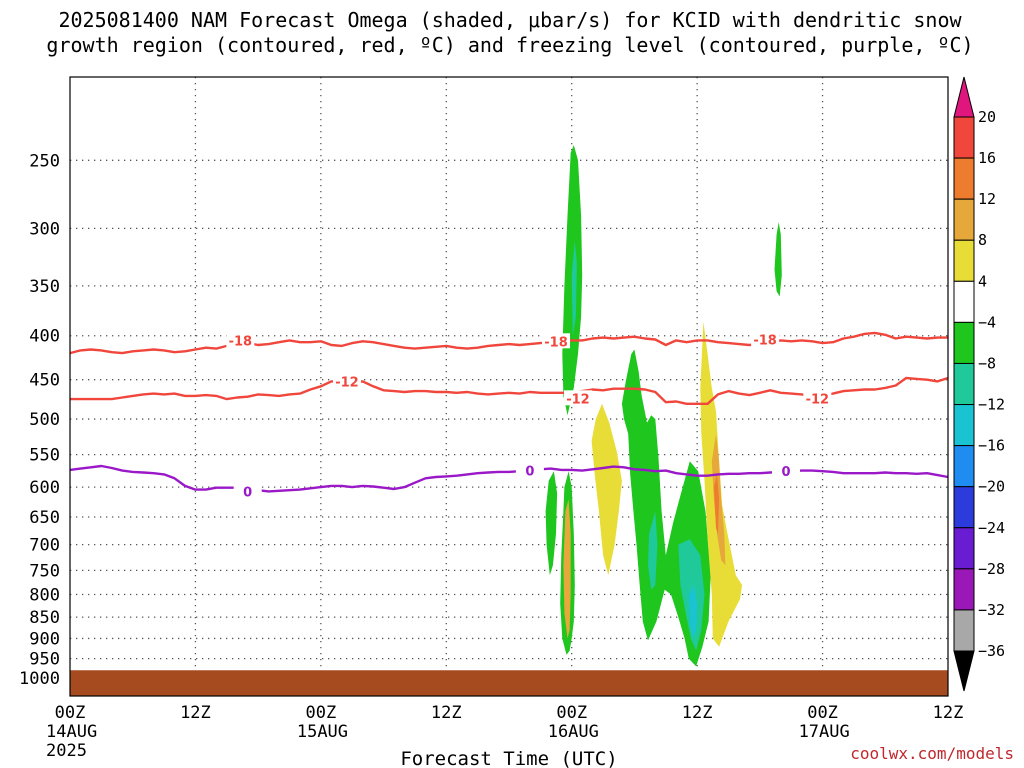 The height and width of the screenshot is (768, 1024). I want to click on colorbar-label: 12, so click(987, 199).